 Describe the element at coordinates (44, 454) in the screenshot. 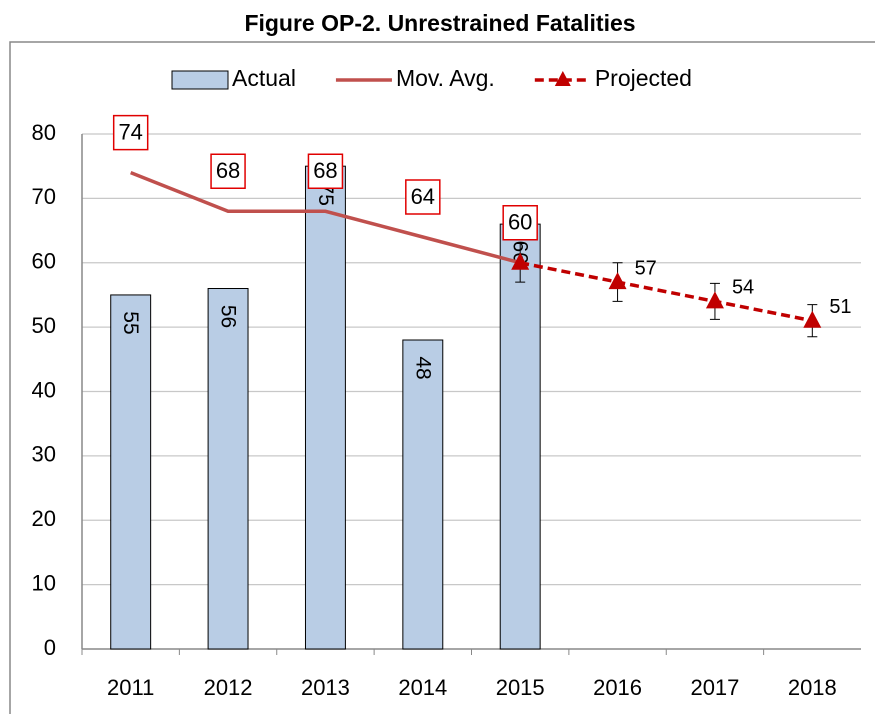

I see `y-tick-label: 30` at that location.